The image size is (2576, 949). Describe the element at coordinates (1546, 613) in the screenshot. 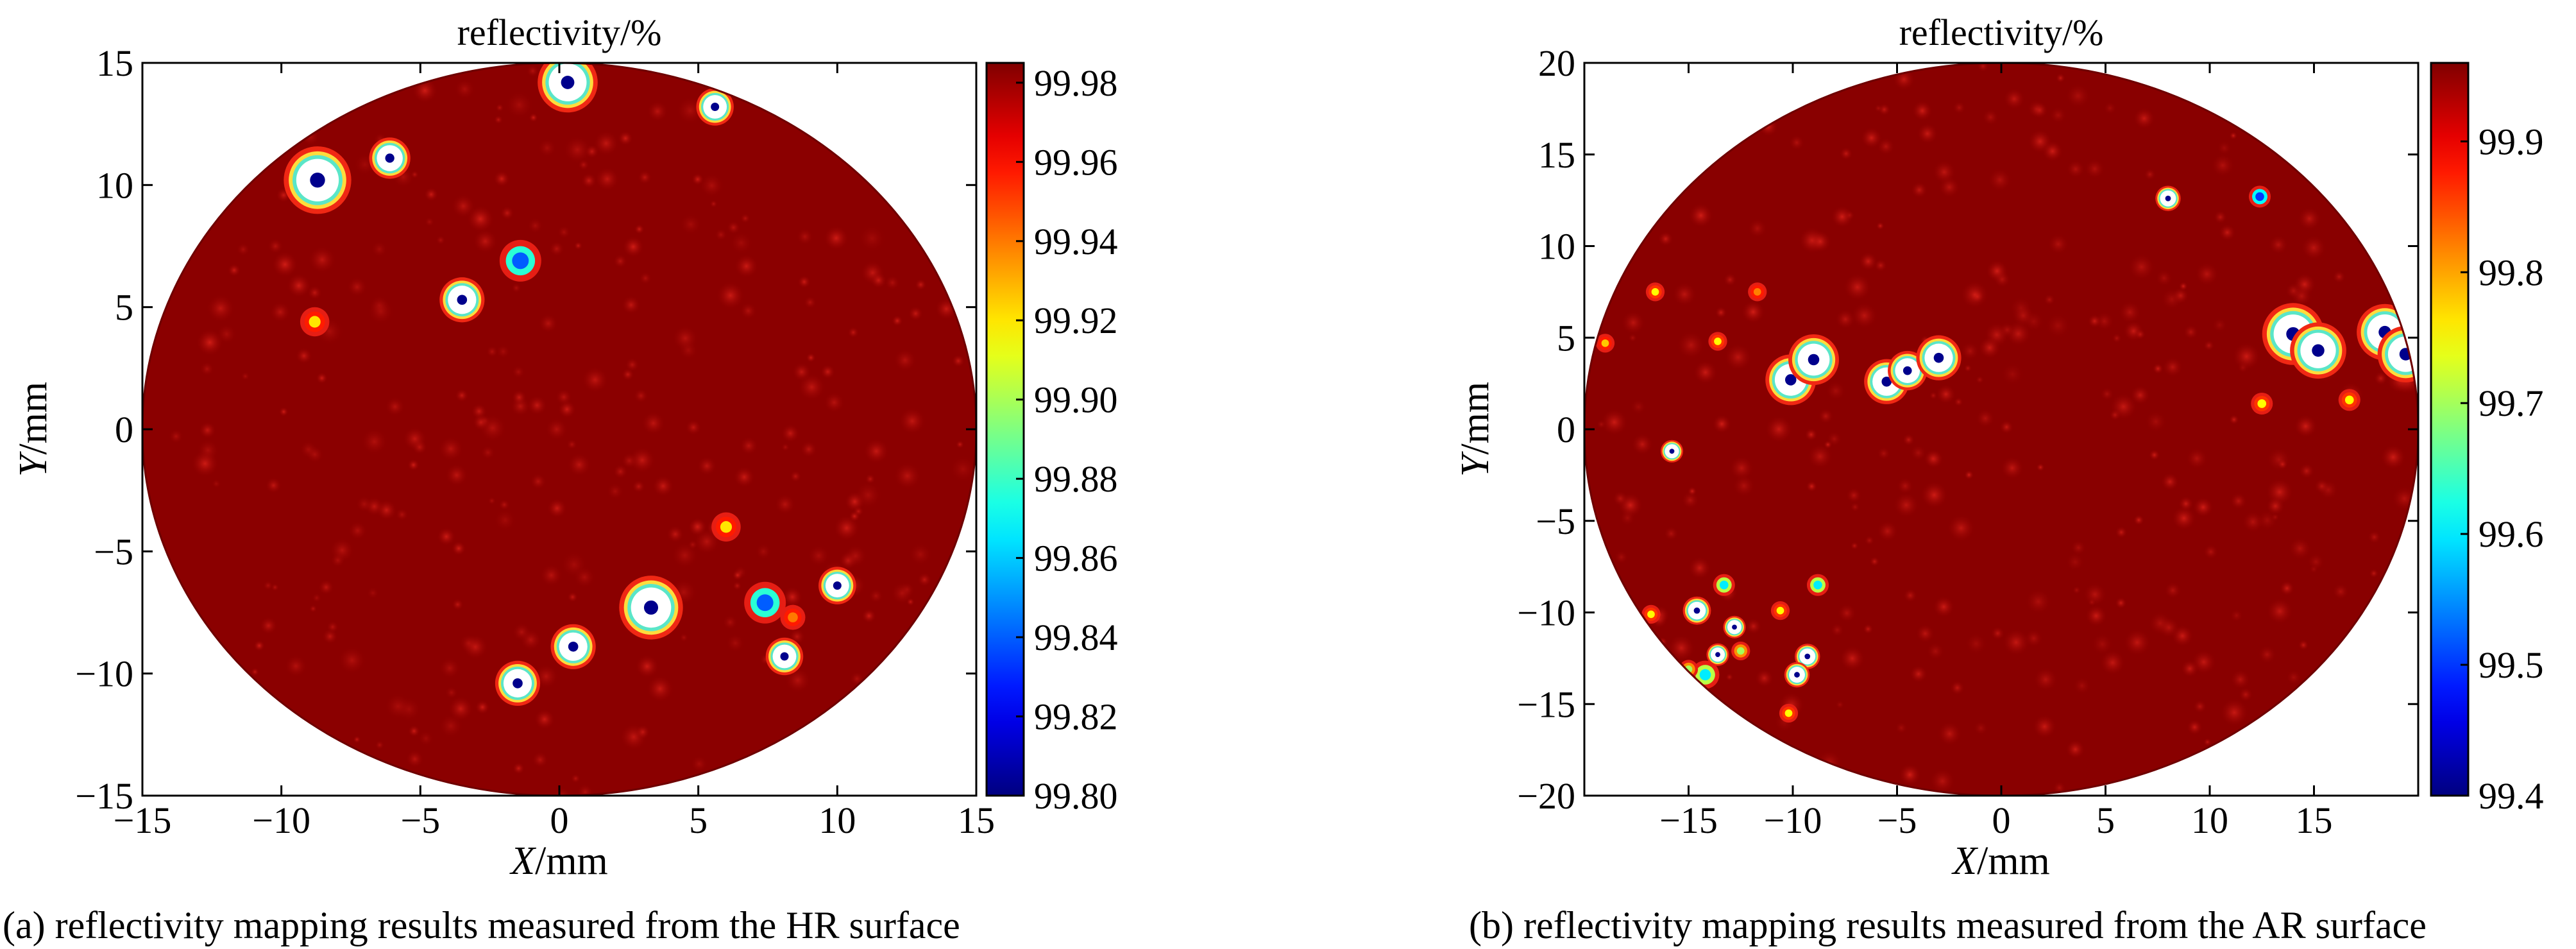

I see `y-tick-label: −10` at that location.